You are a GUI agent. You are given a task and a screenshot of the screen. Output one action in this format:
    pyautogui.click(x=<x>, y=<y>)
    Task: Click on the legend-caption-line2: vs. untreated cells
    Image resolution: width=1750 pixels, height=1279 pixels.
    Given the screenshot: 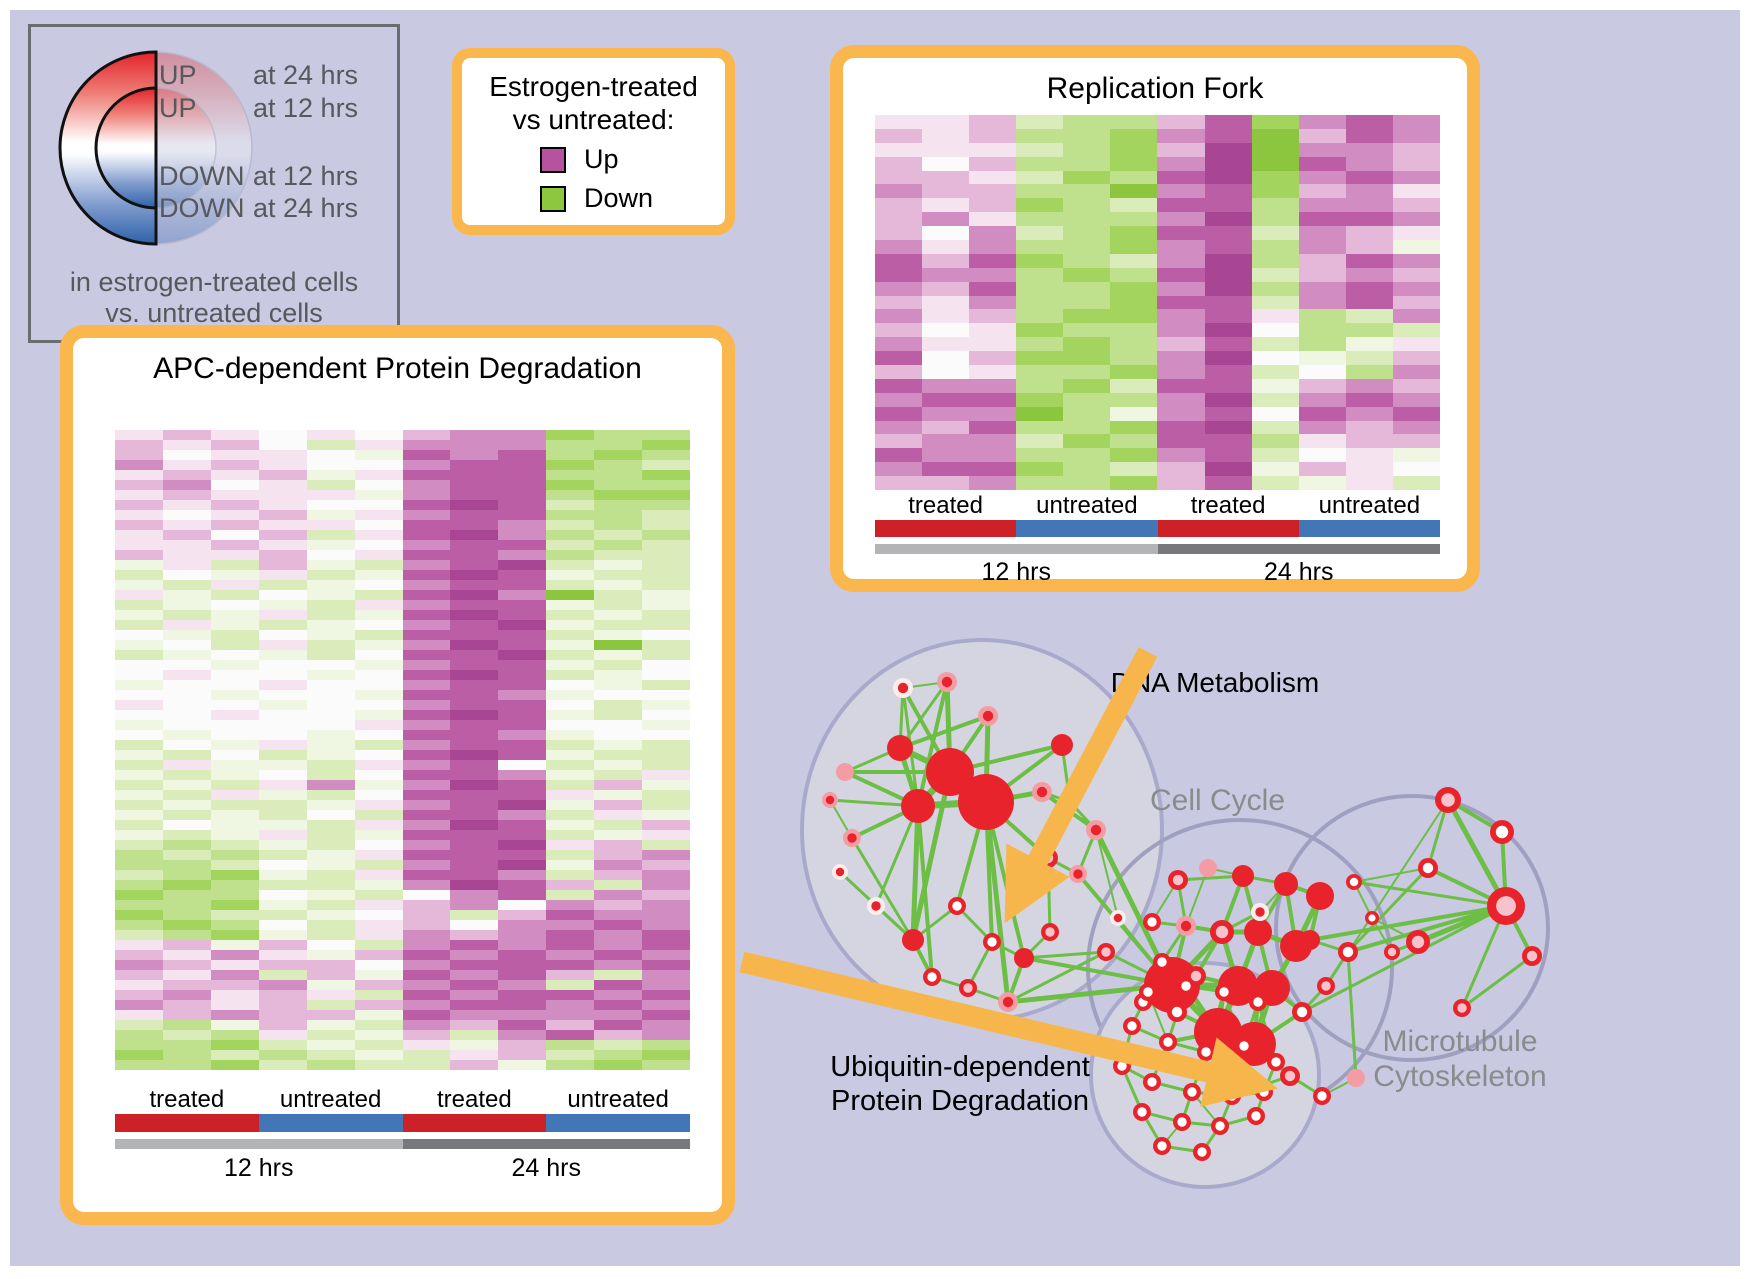 What is the action you would take?
    pyautogui.click(x=214, y=313)
    